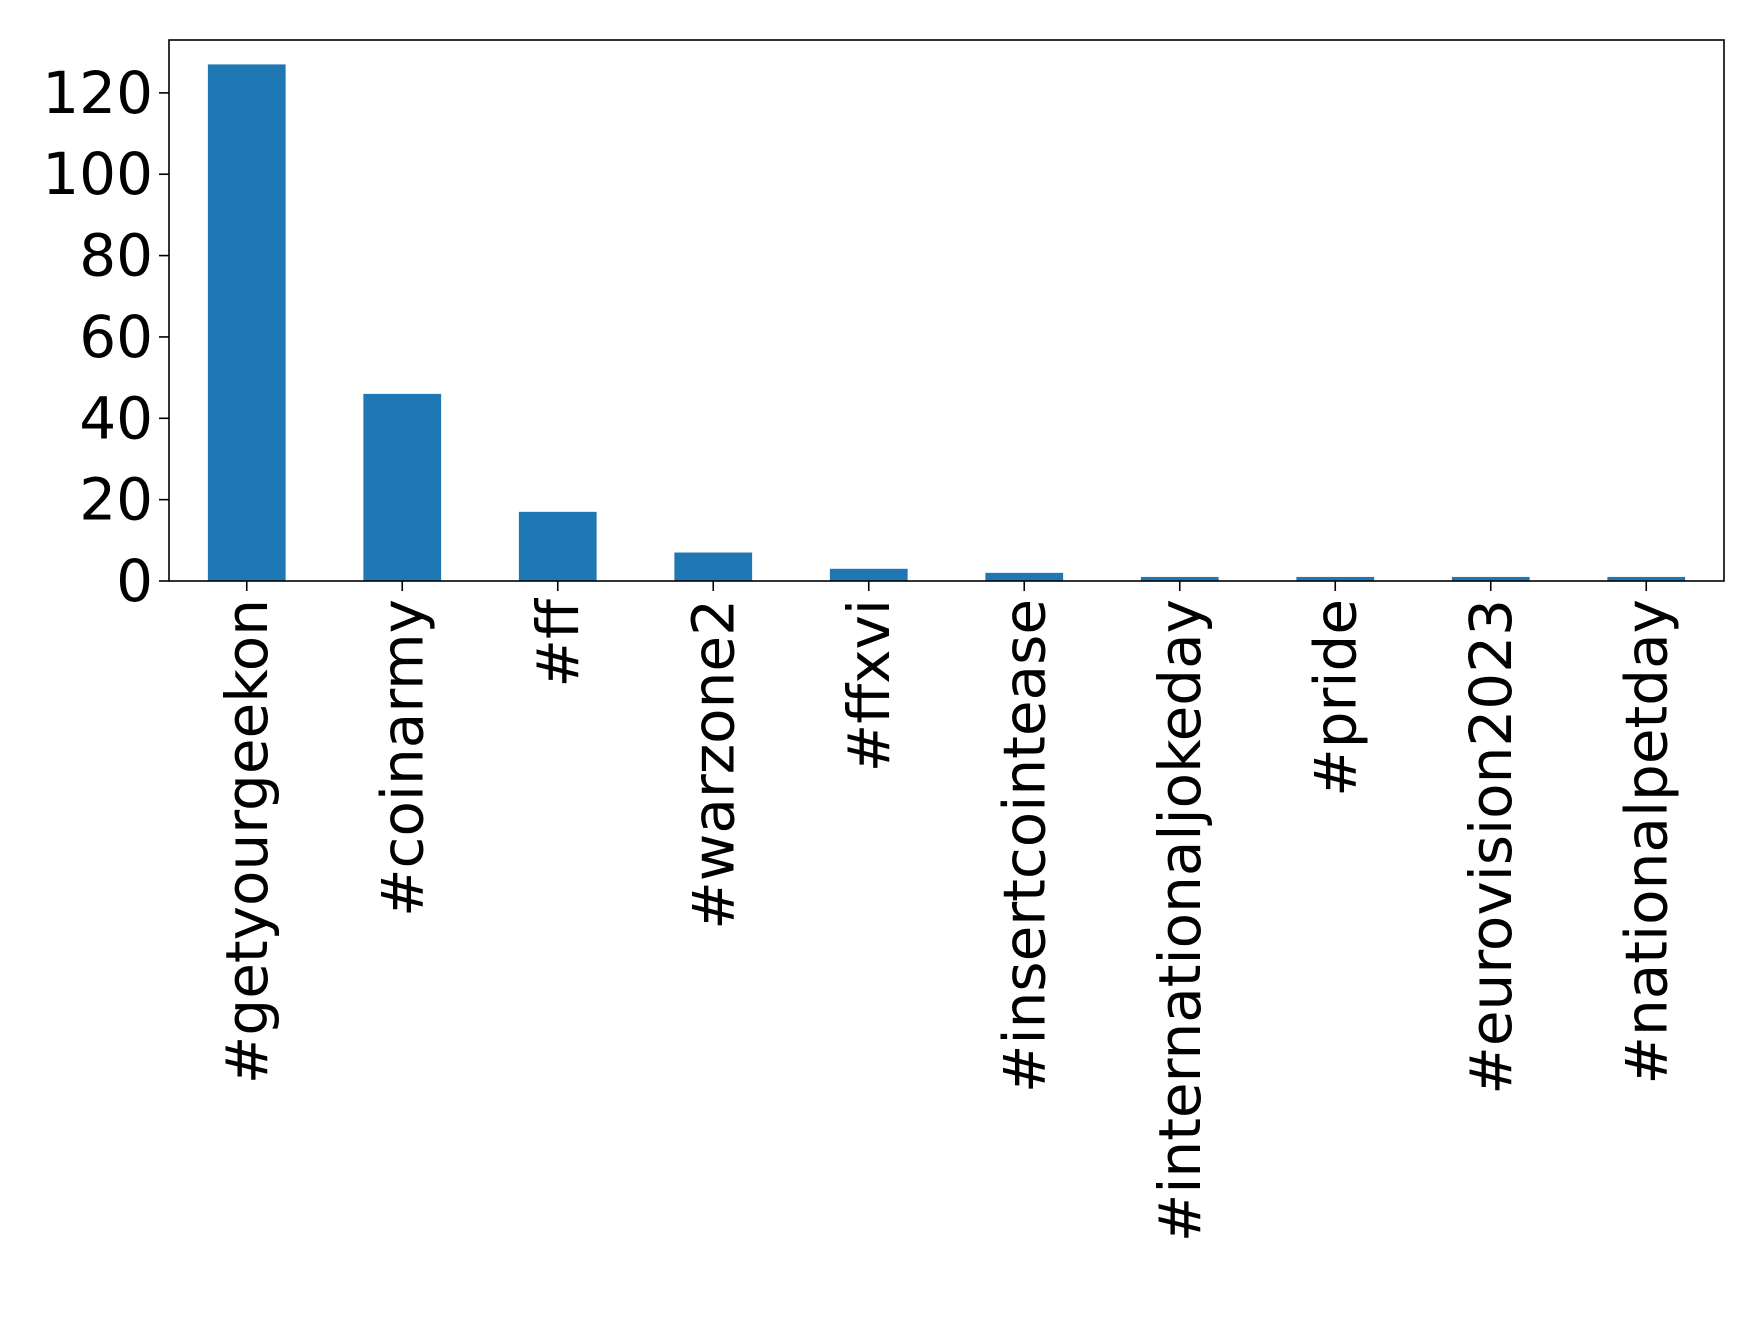 This screenshot has width=1758, height=1321. What do you see at coordinates (134, 581) in the screenshot?
I see `y-tick-label: 0` at bounding box center [134, 581].